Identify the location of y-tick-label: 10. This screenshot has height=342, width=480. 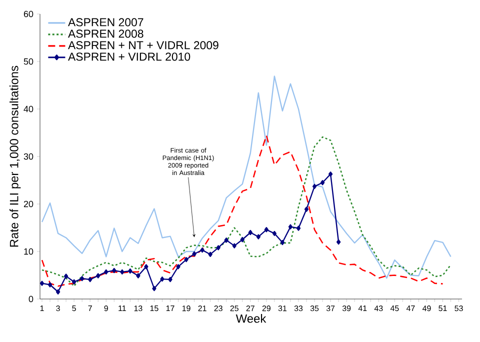
(29, 251).